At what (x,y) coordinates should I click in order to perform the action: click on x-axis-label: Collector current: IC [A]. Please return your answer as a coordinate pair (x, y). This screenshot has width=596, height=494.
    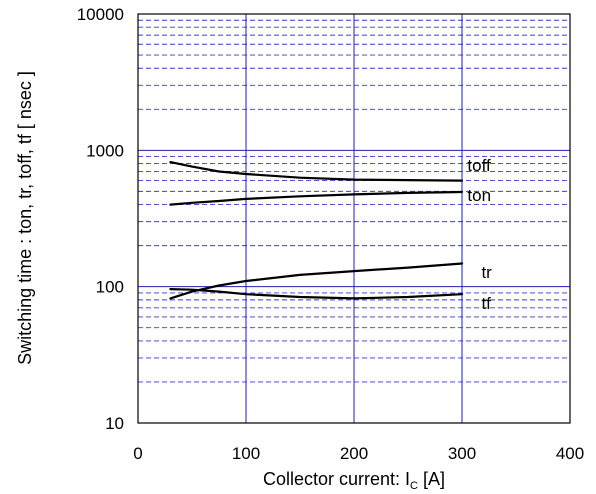
    Looking at the image, I should click on (354, 480).